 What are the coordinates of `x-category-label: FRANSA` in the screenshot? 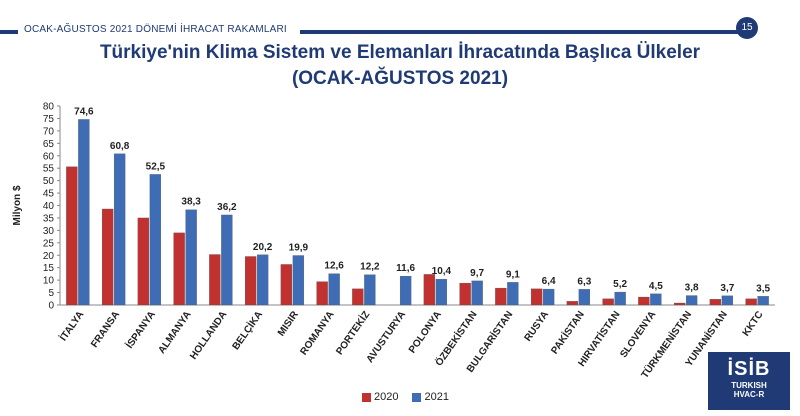 It's located at (105, 329).